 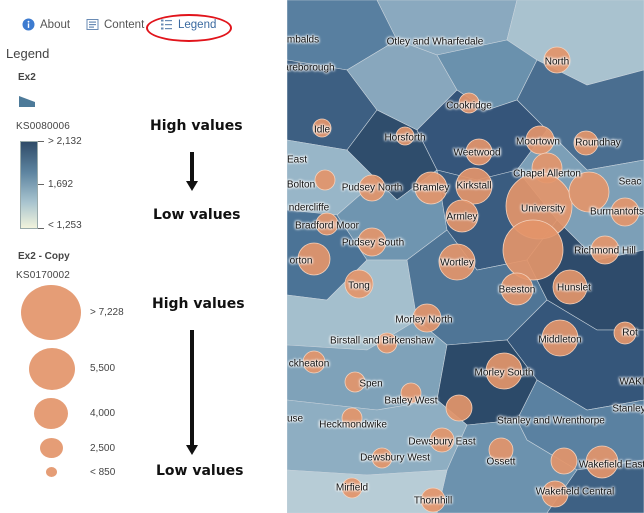 I want to click on map-label: Stanley, so click(x=628, y=409).